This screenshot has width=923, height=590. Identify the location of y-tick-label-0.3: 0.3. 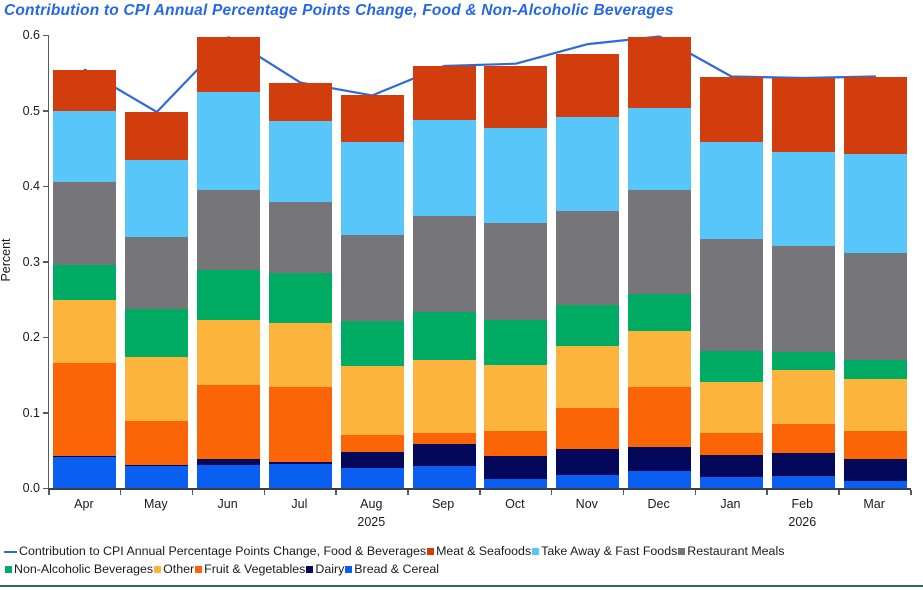
(31, 261).